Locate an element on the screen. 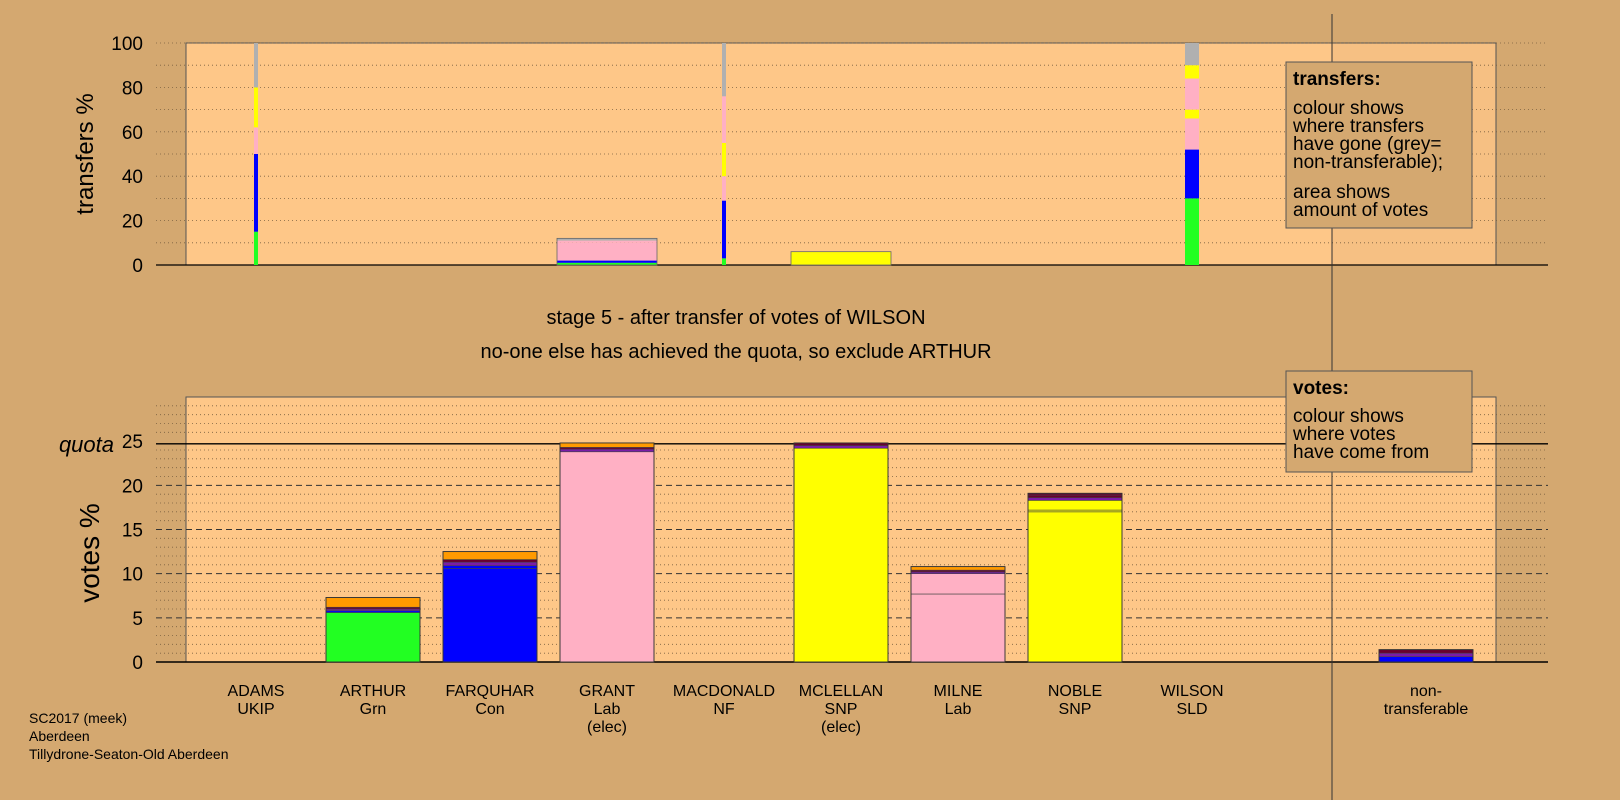 The image size is (1620, 800). category-label: SLD is located at coordinates (1191, 709).